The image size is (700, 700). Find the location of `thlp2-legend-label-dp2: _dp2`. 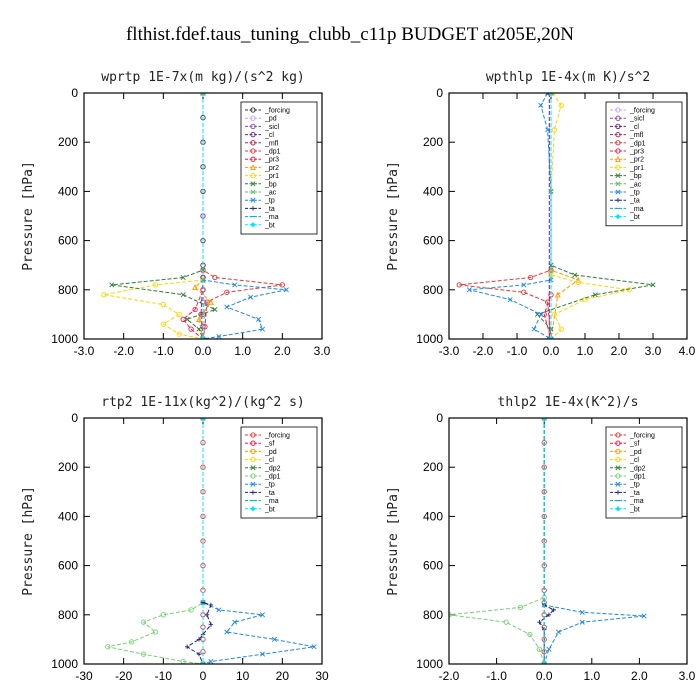

thlp2-legend-label-dp2: _dp2 is located at coordinates (637, 468).